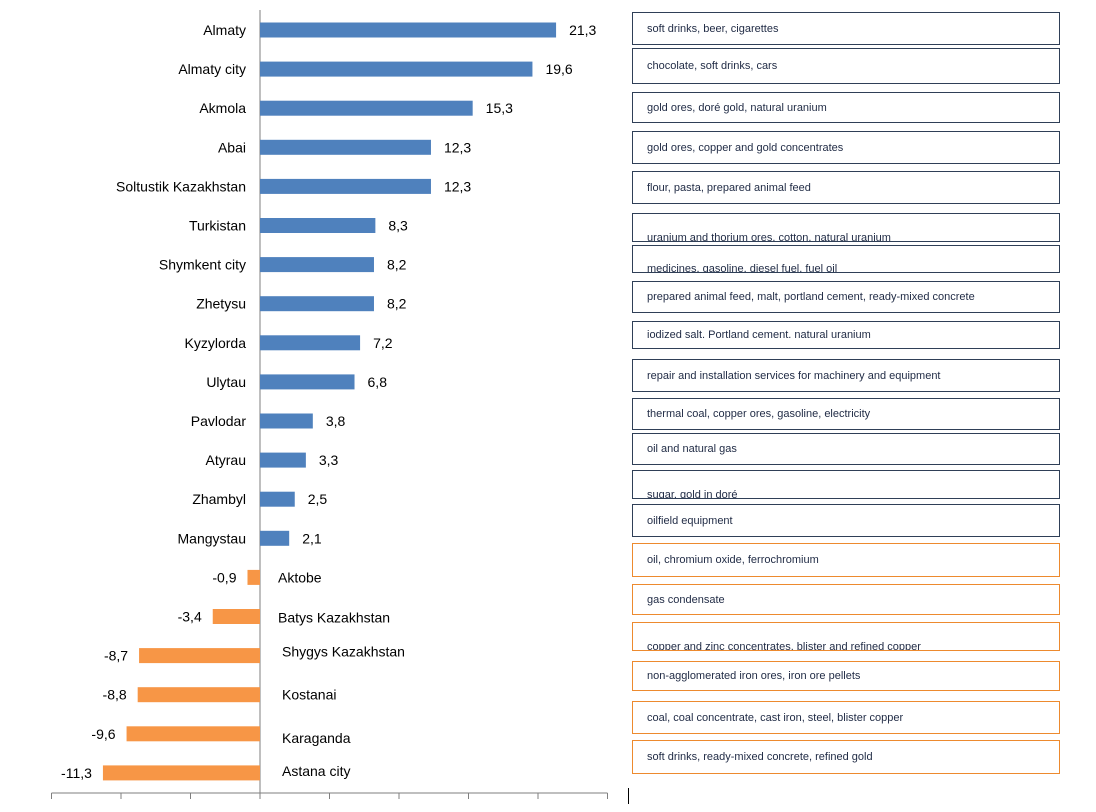 This screenshot has width=1096, height=812. I want to click on category-label: Aktobe, so click(300, 577).